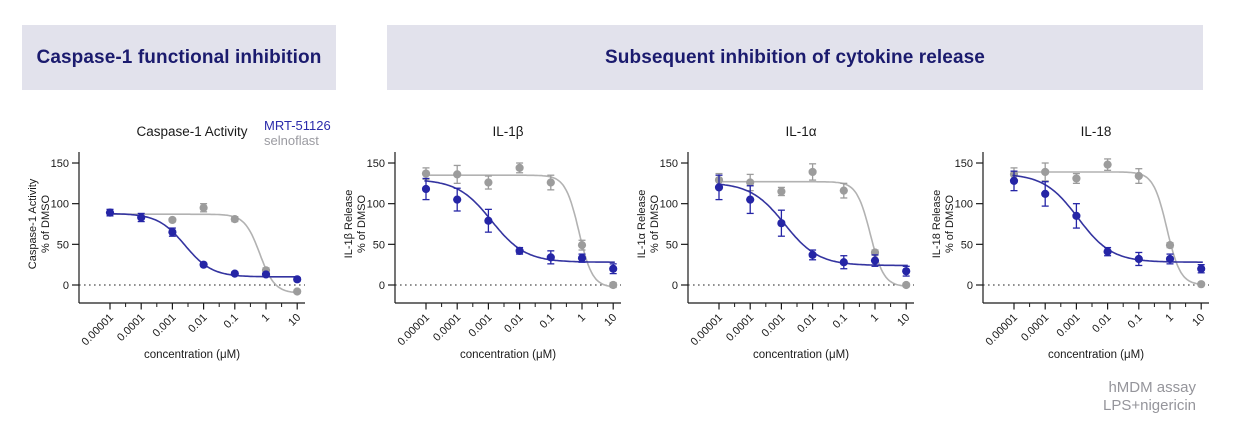  Describe the element at coordinates (291, 140) in the screenshot. I see `legend-item-selnoflast: selnoflast` at that location.